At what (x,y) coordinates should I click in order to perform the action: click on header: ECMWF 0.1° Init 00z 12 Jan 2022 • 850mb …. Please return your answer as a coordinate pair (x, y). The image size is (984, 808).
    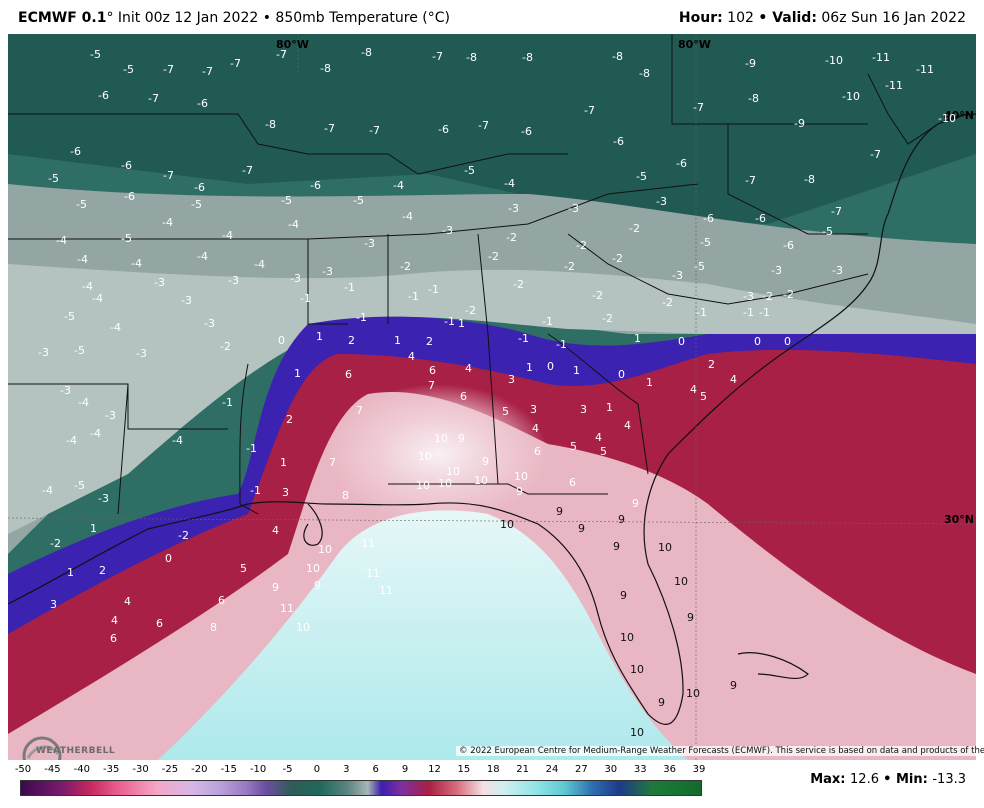
    Looking at the image, I should click on (492, 17).